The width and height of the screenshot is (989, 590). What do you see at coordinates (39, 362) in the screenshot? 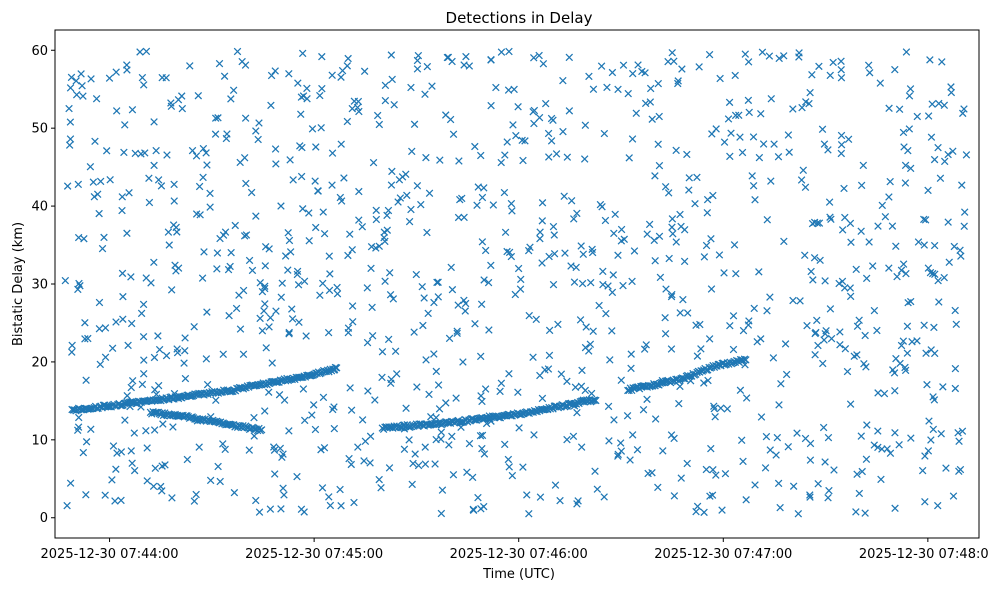
I see `y-tick-label: 20` at bounding box center [39, 362].